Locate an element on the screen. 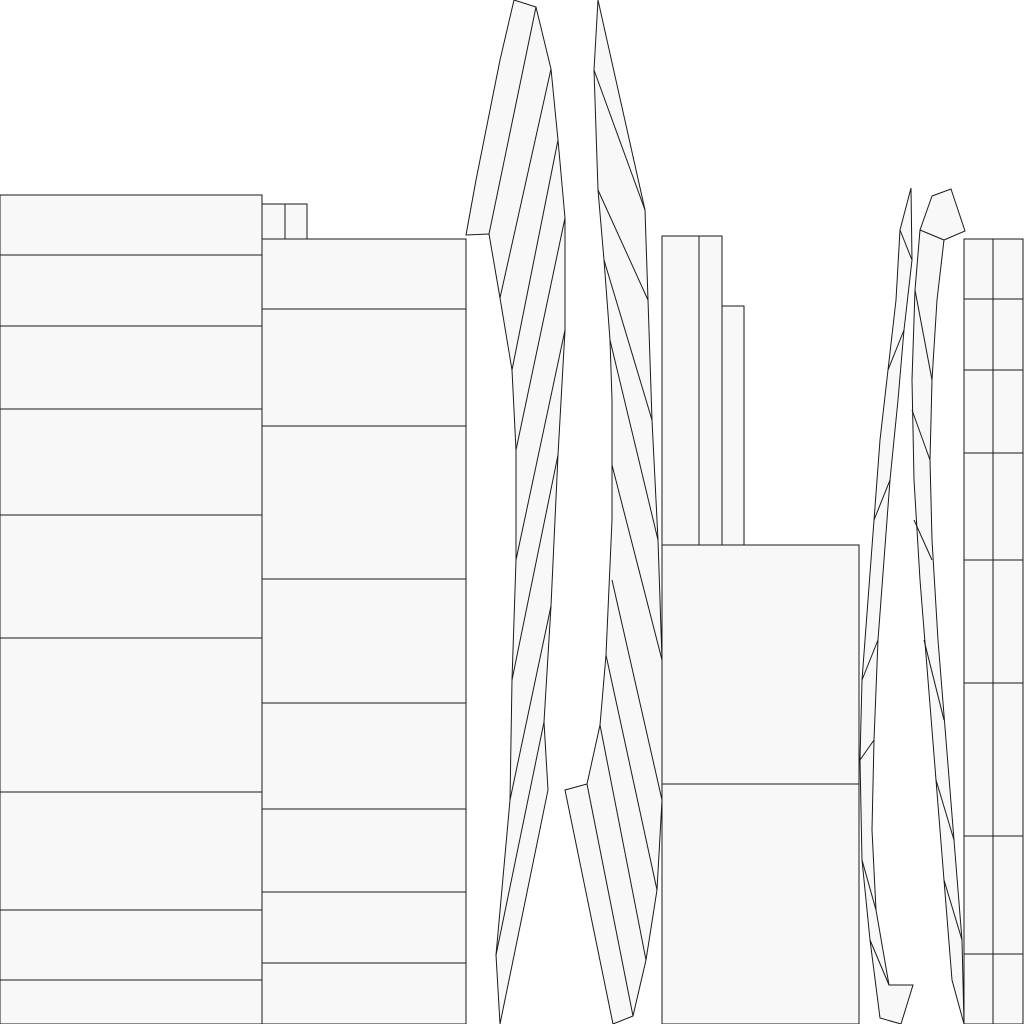 The height and width of the screenshot is (1024, 1024). uv-island-small-tab is located at coordinates (284, 221).